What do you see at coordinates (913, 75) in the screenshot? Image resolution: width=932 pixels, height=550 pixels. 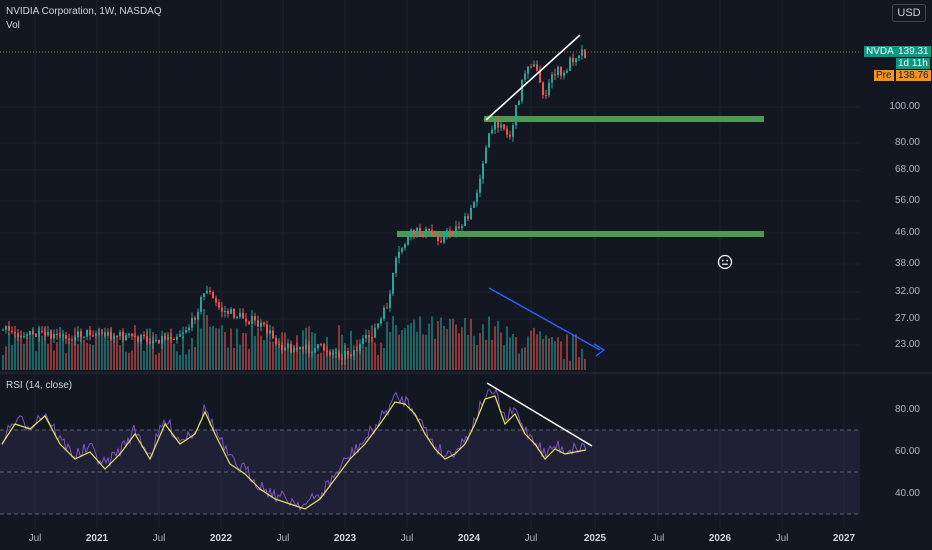 I see `premarket-price-tag: 138.76` at bounding box center [913, 75].